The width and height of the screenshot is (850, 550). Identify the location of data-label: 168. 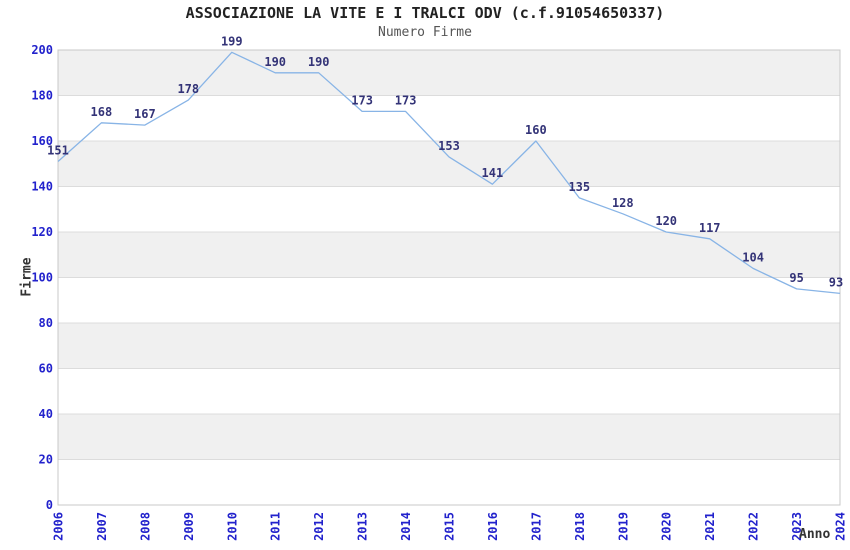
(102, 112).